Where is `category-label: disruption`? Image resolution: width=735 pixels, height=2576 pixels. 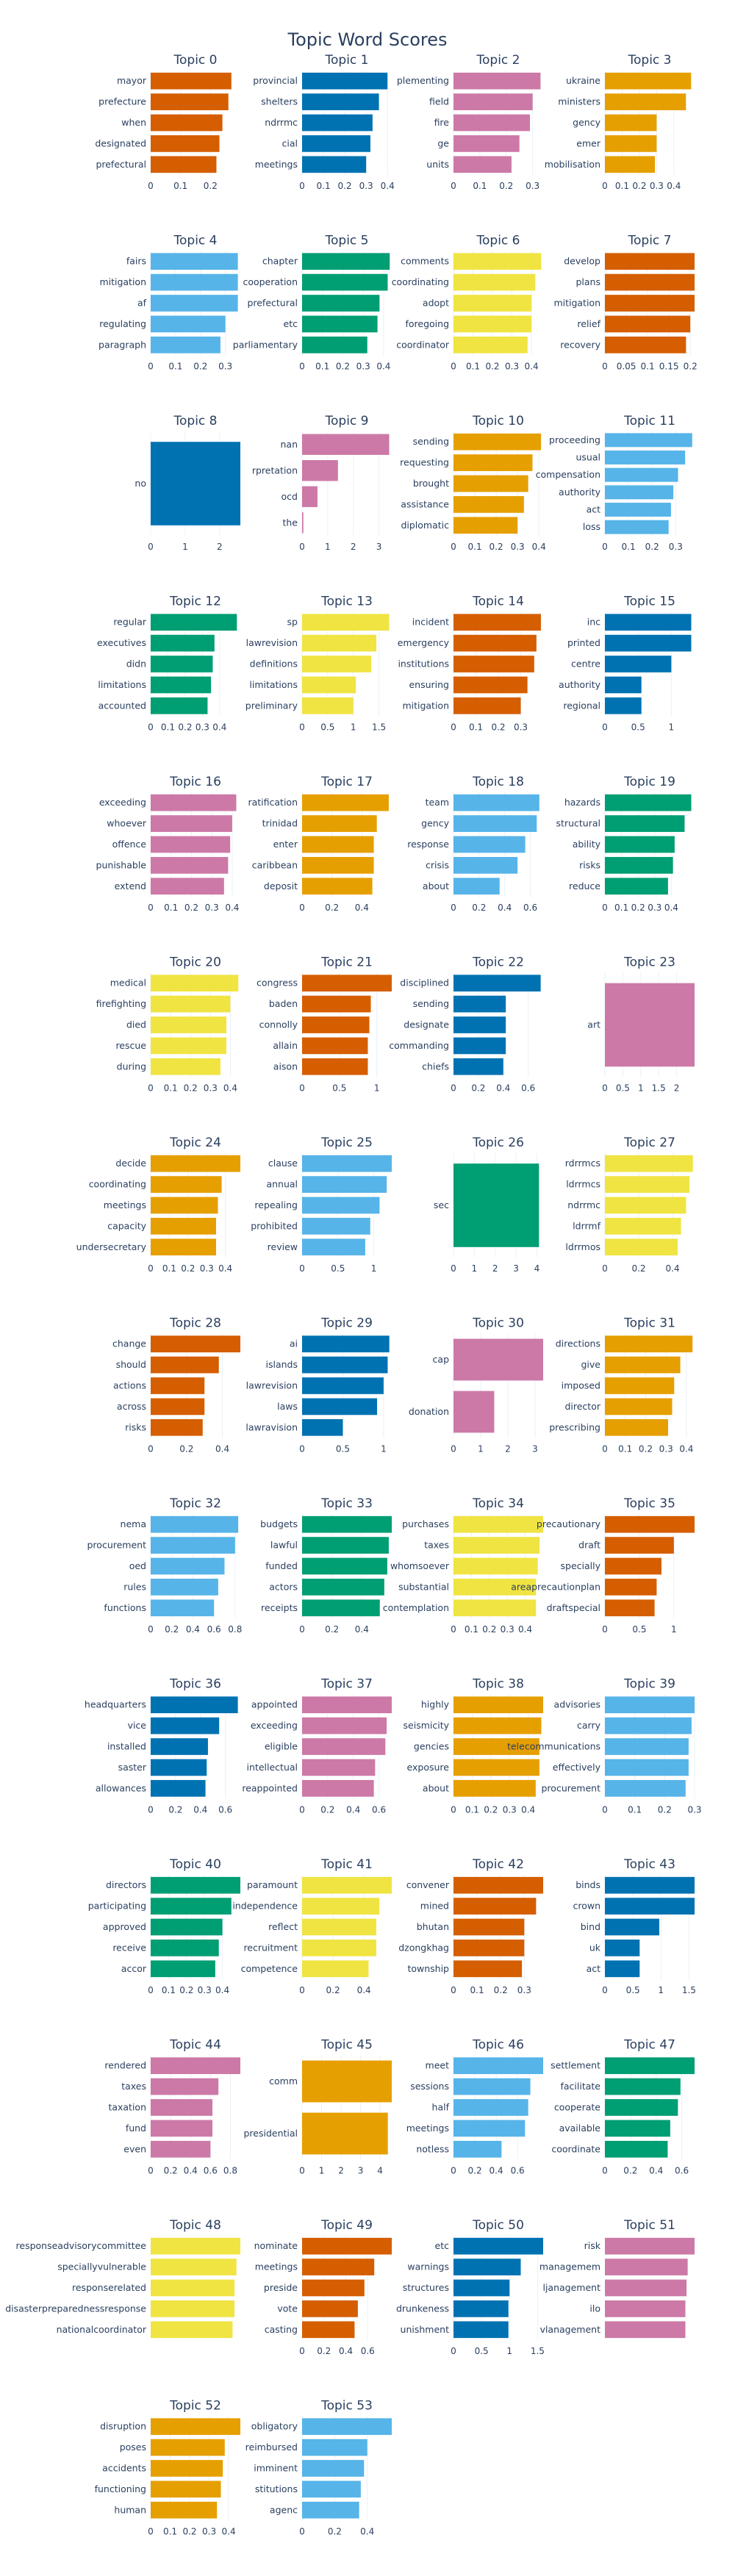 category-label: disruption is located at coordinates (123, 2426).